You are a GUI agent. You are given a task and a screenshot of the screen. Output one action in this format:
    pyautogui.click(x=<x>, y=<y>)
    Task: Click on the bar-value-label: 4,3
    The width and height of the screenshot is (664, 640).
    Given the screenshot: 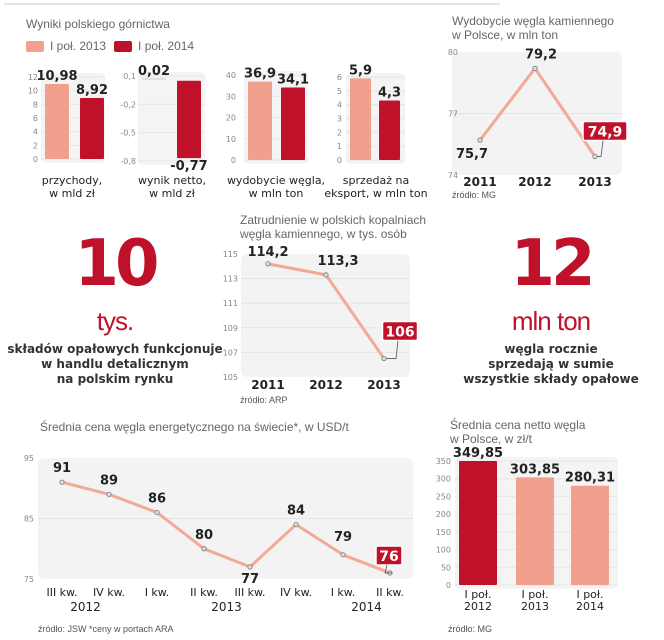 What is the action you would take?
    pyautogui.click(x=389, y=93)
    